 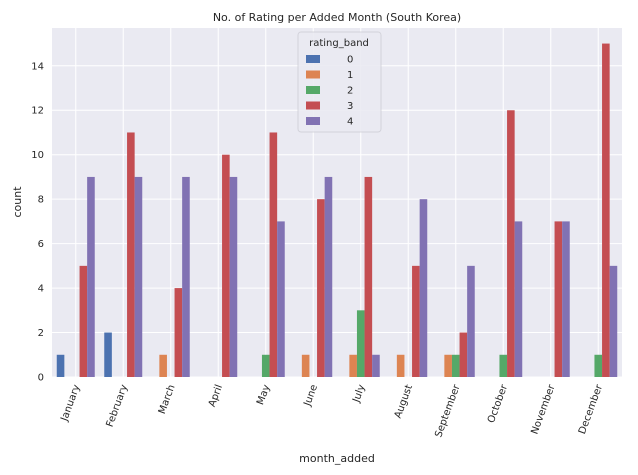 What do you see at coordinates (329, 91) in the screenshot?
I see `legend-items: 0 1 2 3 4` at bounding box center [329, 91].